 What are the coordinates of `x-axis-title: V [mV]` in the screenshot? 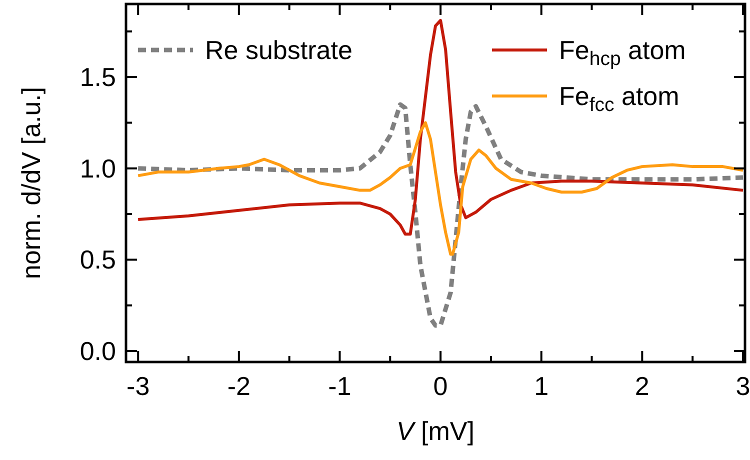 It's located at (435, 431).